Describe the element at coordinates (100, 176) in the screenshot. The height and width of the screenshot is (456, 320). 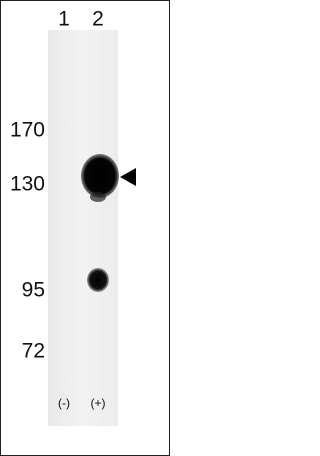
I see `band-main` at that location.